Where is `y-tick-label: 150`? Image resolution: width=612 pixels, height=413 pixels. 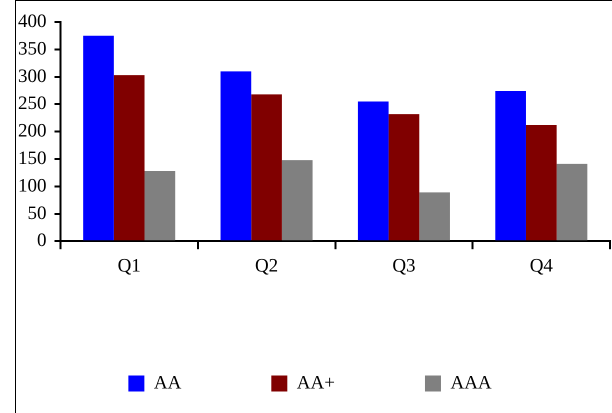 y-tick-label: 150 is located at coordinates (32, 158).